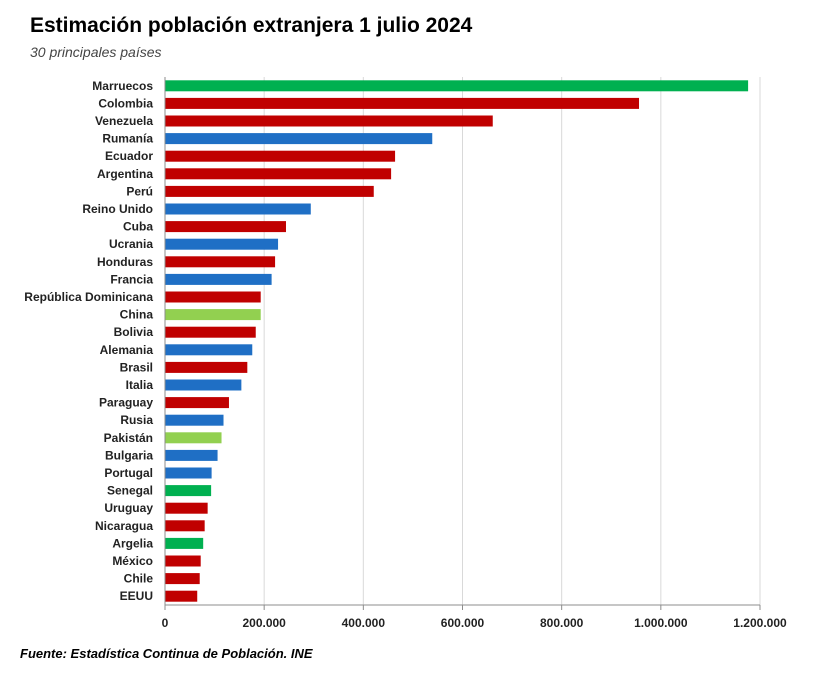 The image size is (815, 681). I want to click on bar-bulgaria, so click(191, 455).